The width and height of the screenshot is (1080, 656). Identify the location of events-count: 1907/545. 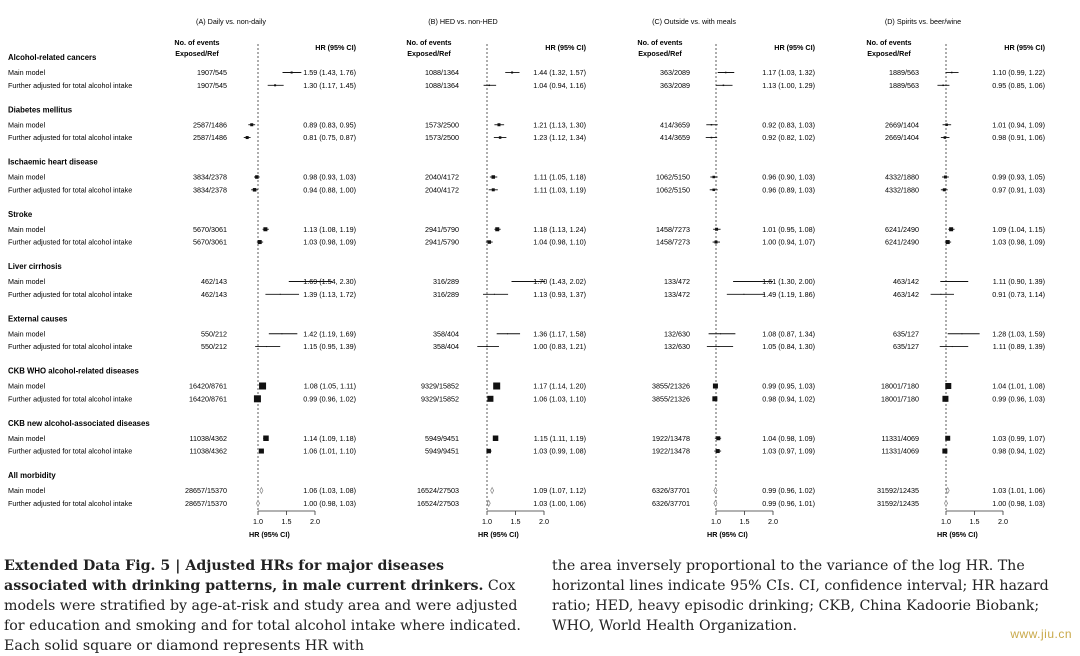
(212, 72).